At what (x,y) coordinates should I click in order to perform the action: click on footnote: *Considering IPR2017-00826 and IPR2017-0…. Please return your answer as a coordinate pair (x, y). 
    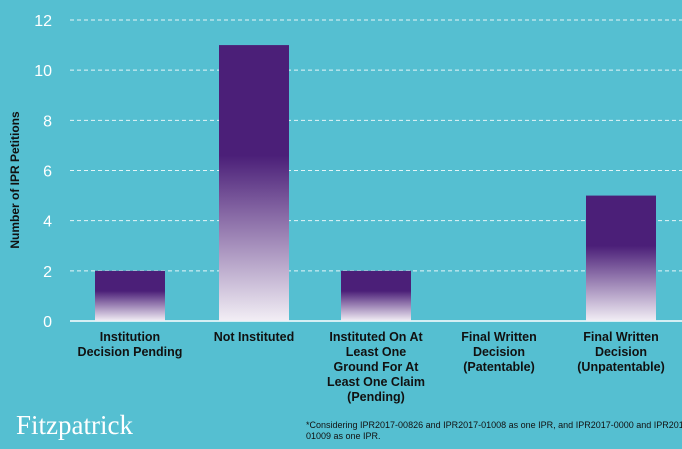
    Looking at the image, I should click on (494, 430).